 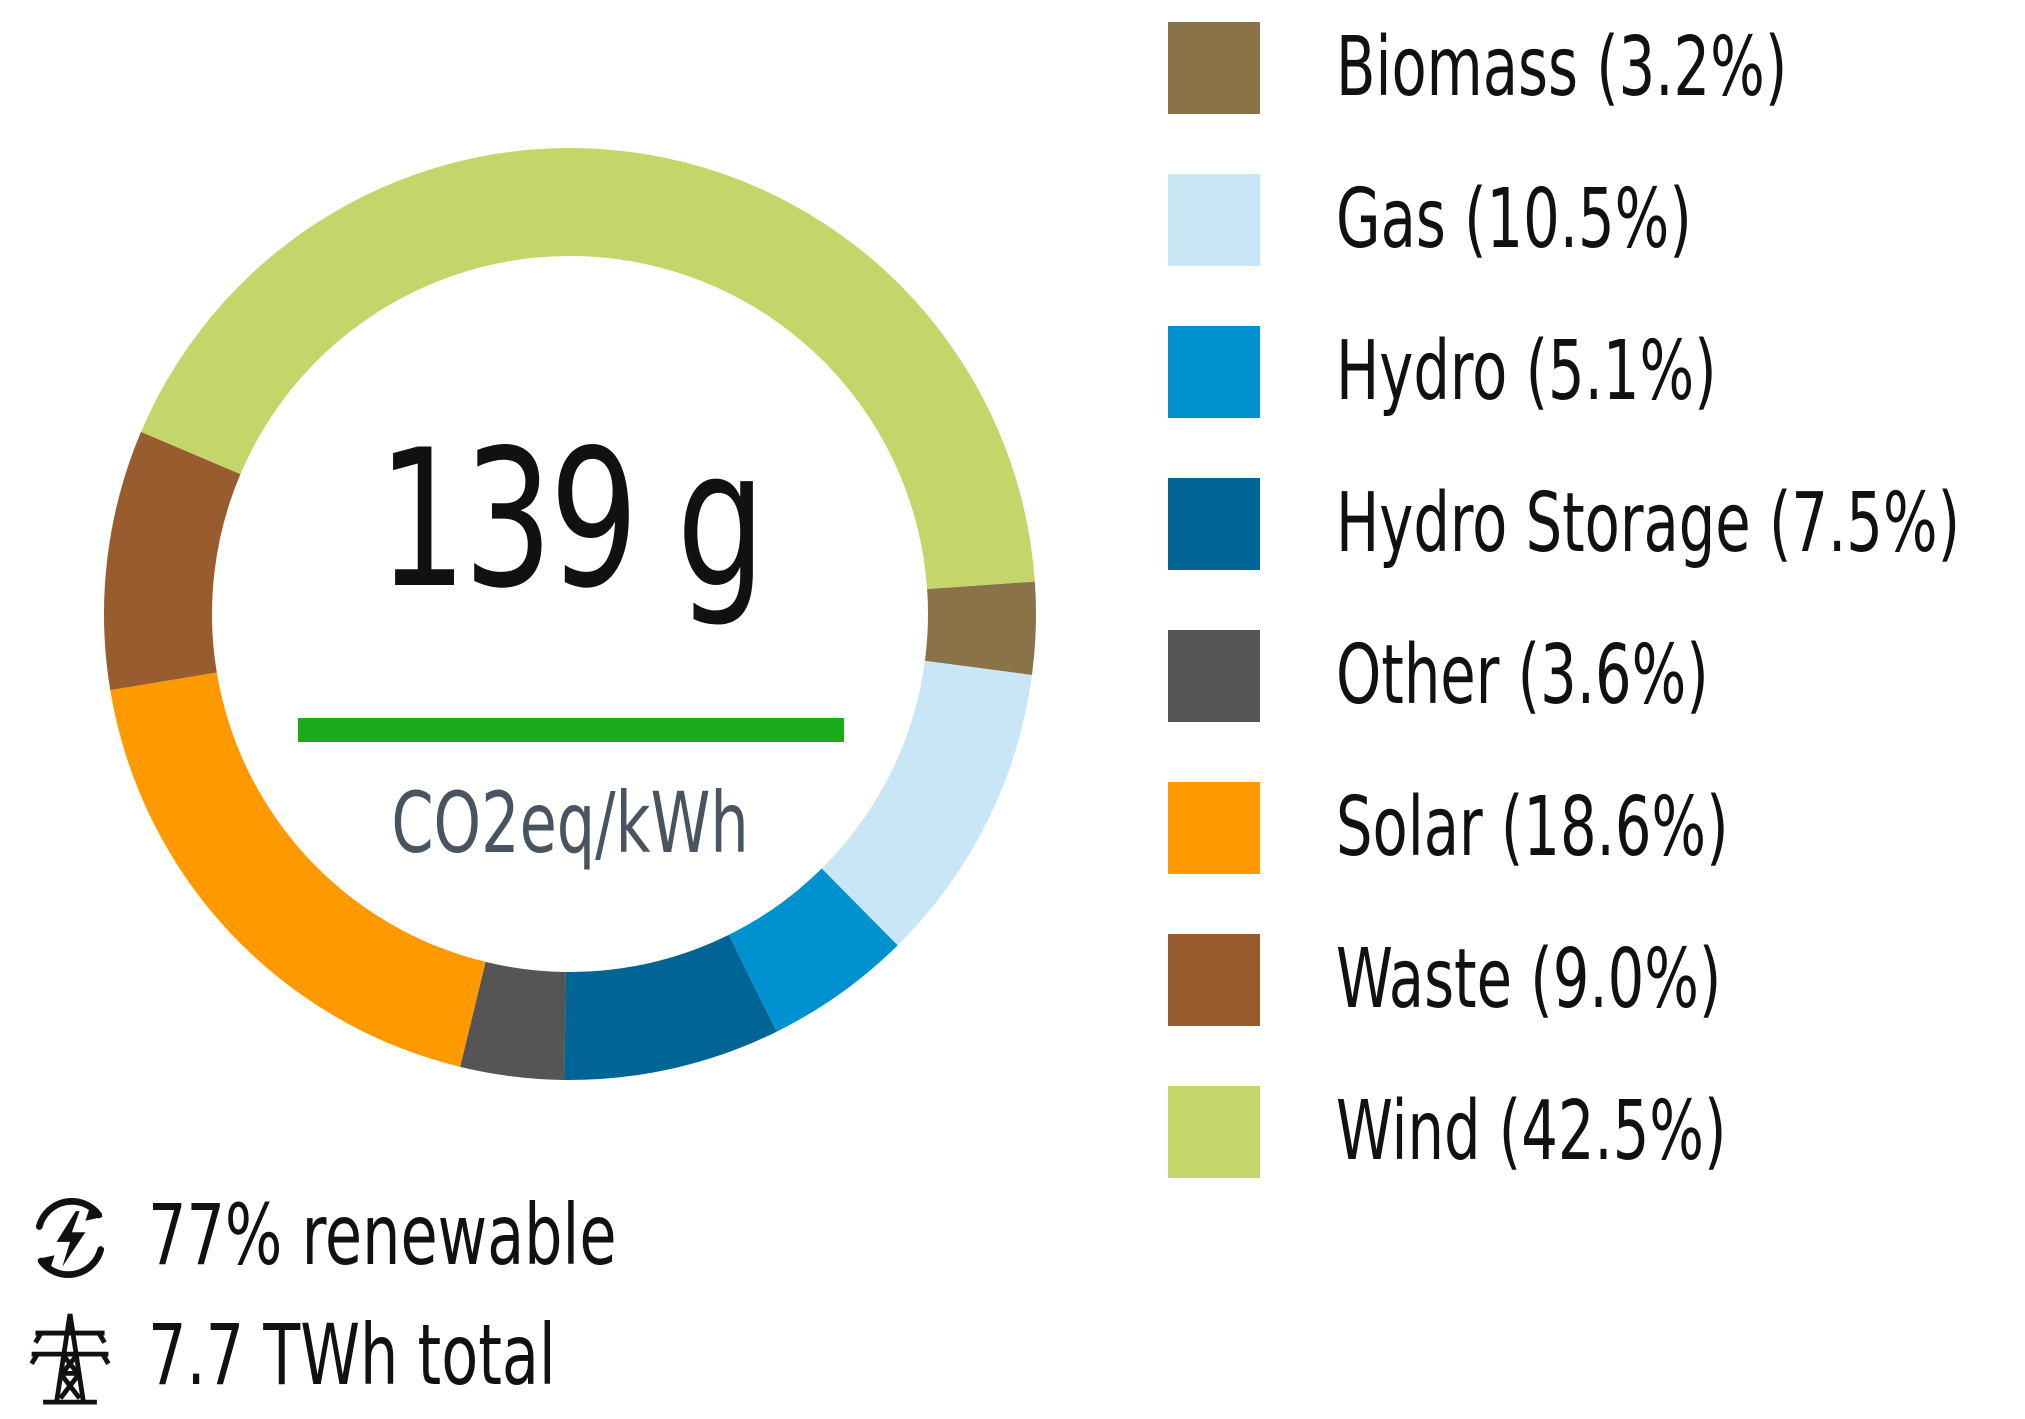 What do you see at coordinates (1532, 827) in the screenshot?
I see `legend-label: Solar (18.6%)` at bounding box center [1532, 827].